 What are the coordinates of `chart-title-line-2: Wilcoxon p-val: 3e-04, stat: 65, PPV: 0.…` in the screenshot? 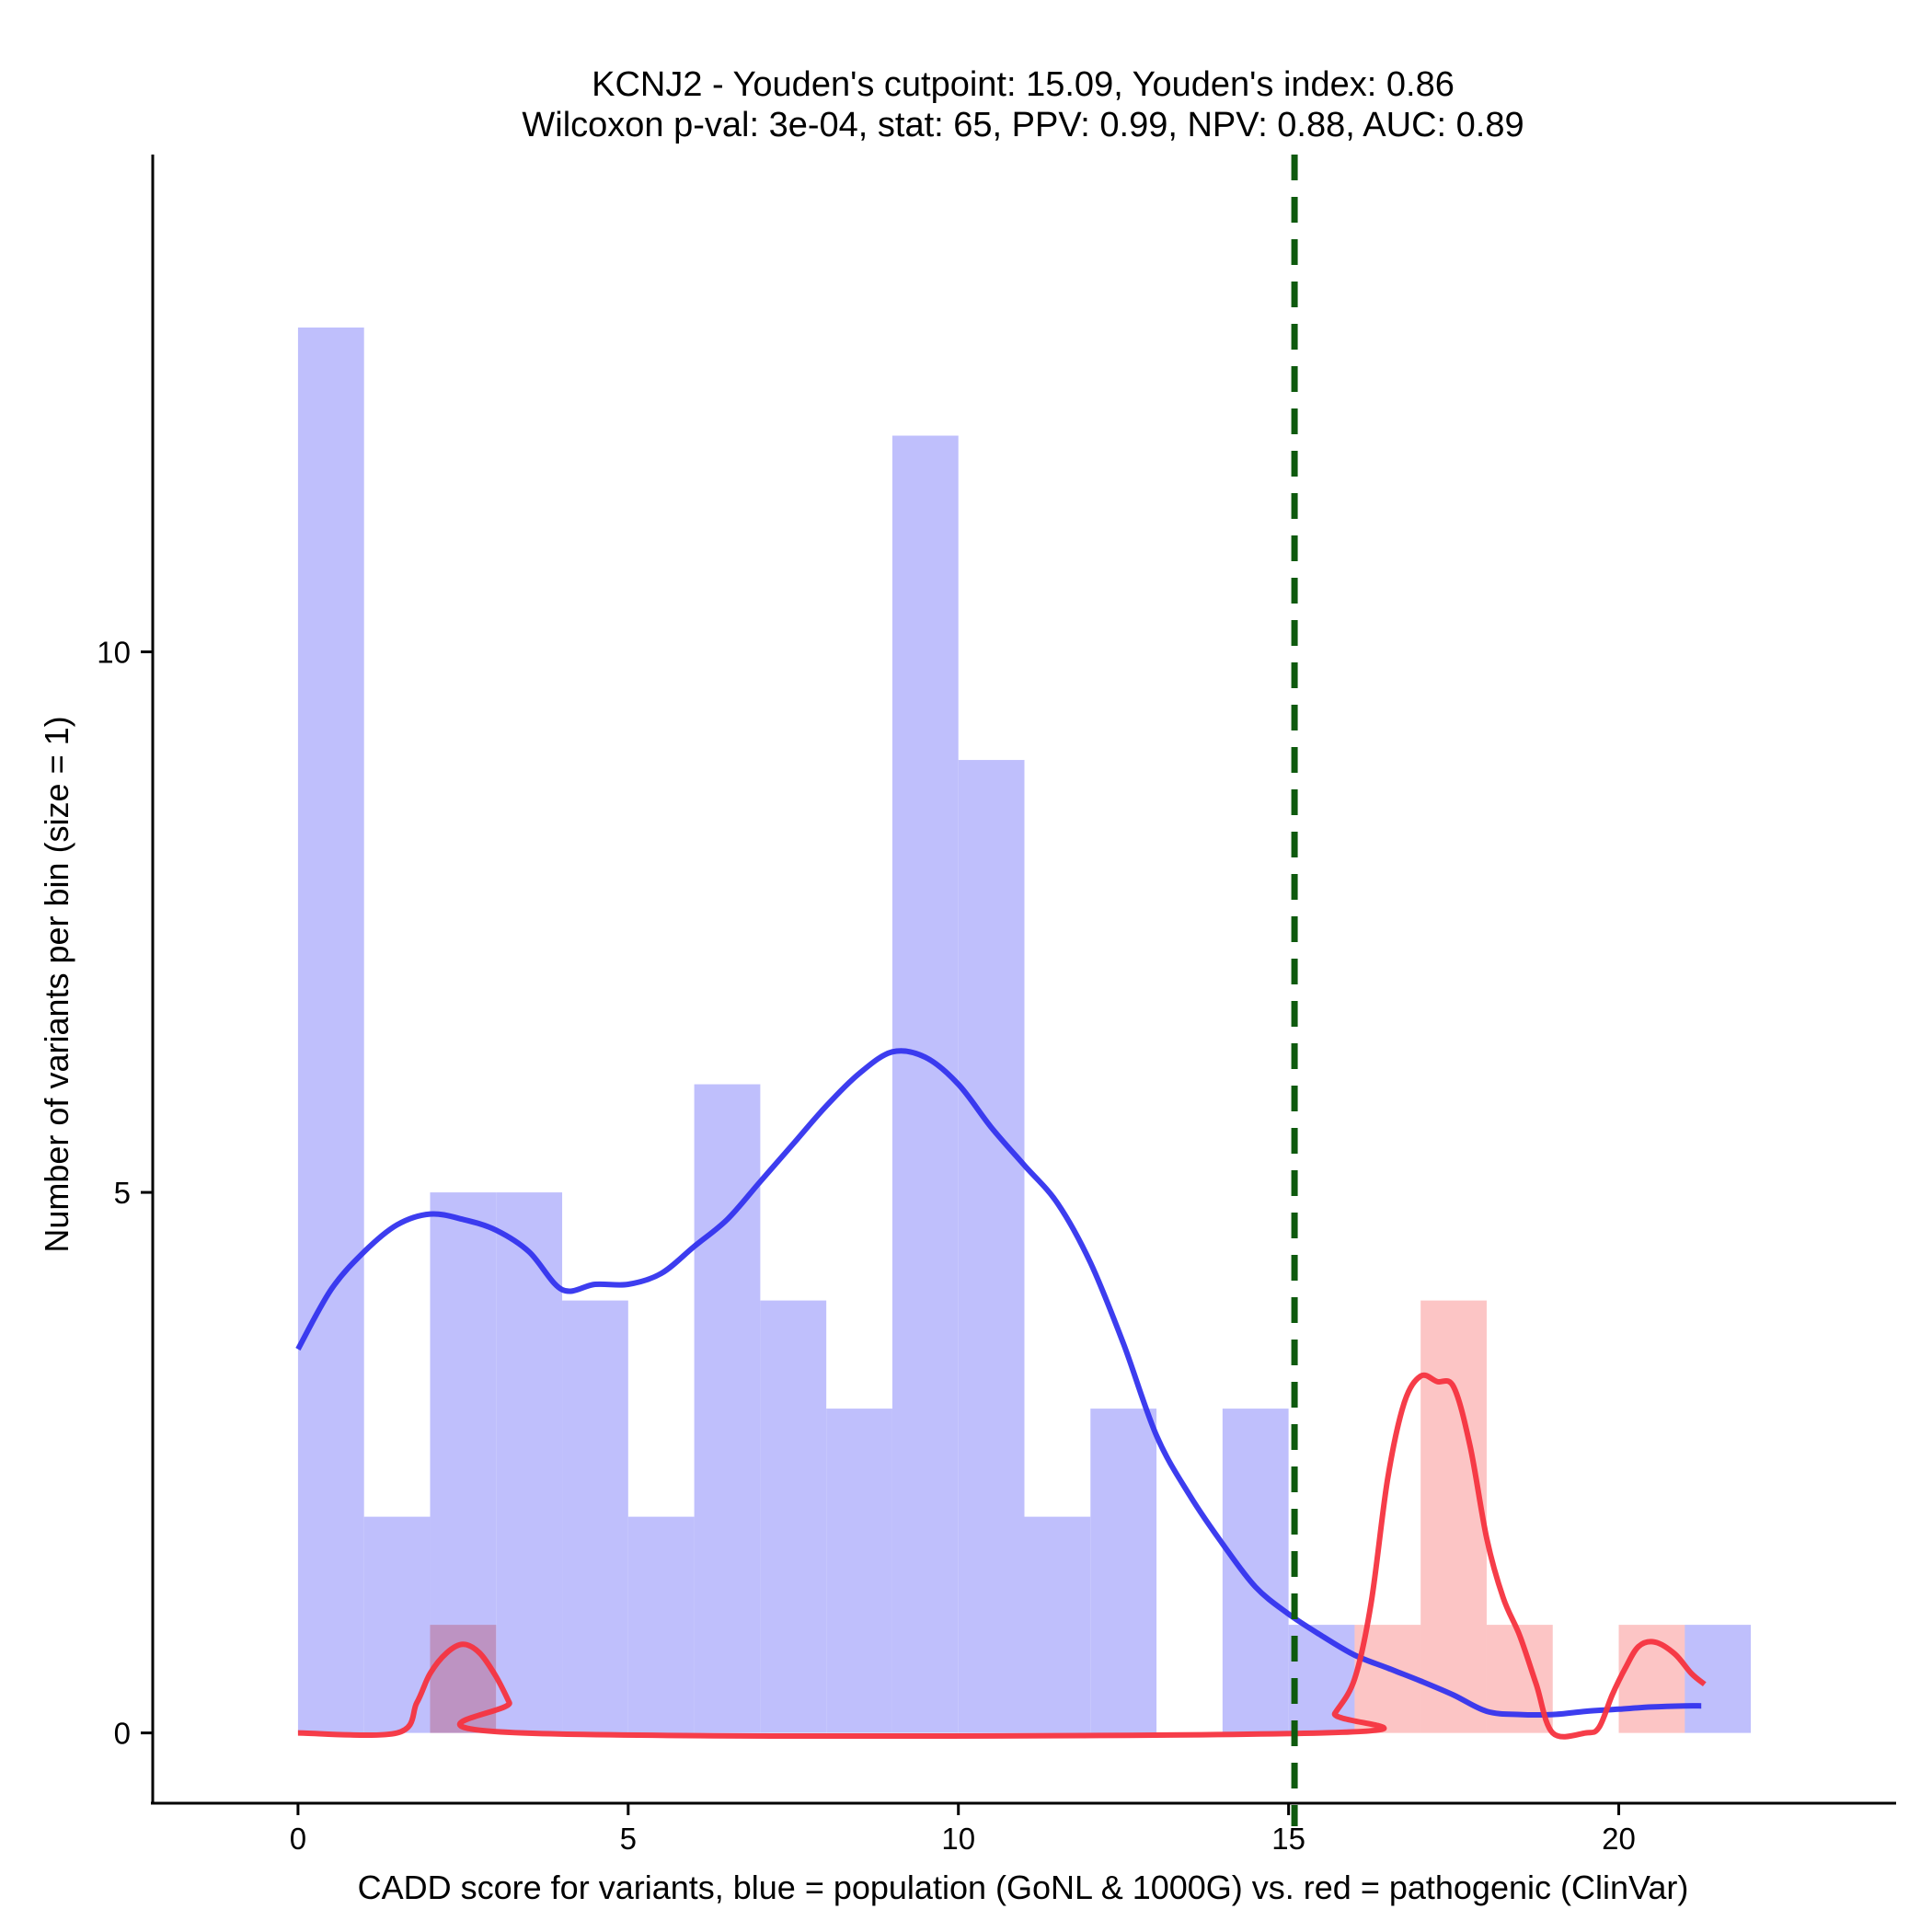 It's located at (1023, 125).